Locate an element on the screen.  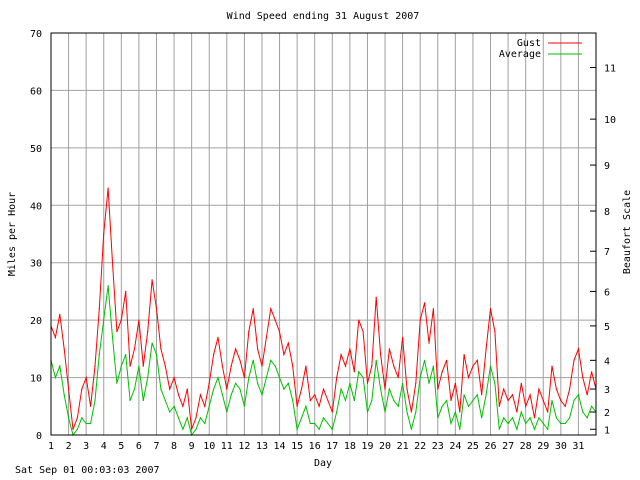
beaufort-tick-label: 2 is located at coordinates (607, 413).